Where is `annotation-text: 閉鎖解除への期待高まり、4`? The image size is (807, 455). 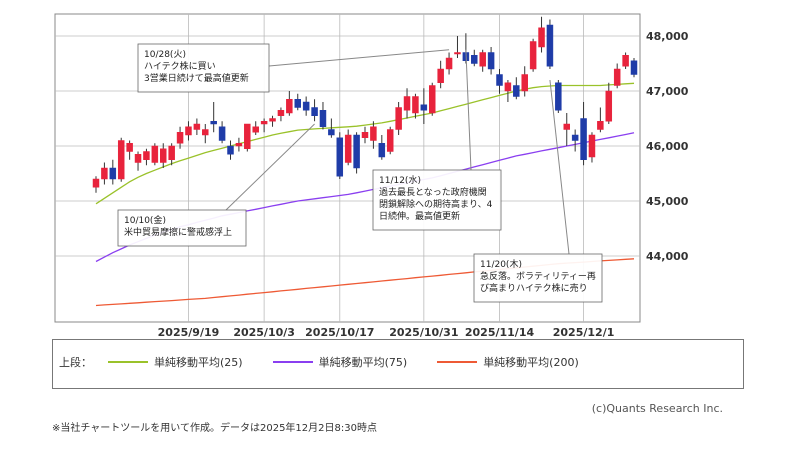 annotation-text: 閉鎖解除への期待高まり、4 is located at coordinates (436, 204).